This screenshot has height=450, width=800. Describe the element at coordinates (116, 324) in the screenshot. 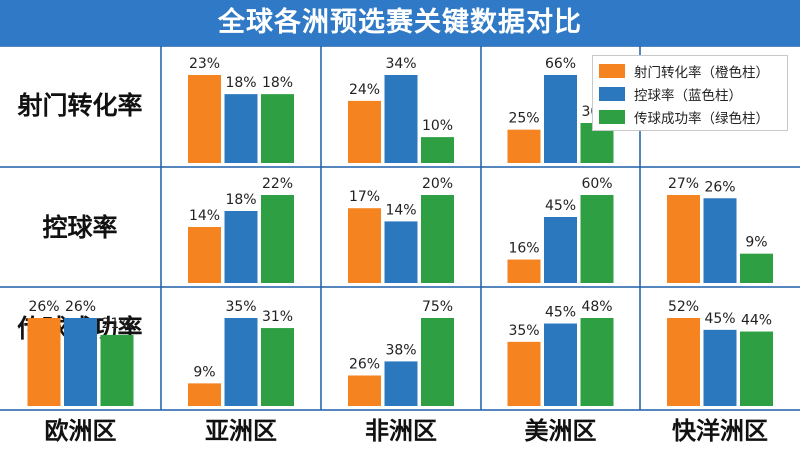

I see `data-label: 21%` at that location.